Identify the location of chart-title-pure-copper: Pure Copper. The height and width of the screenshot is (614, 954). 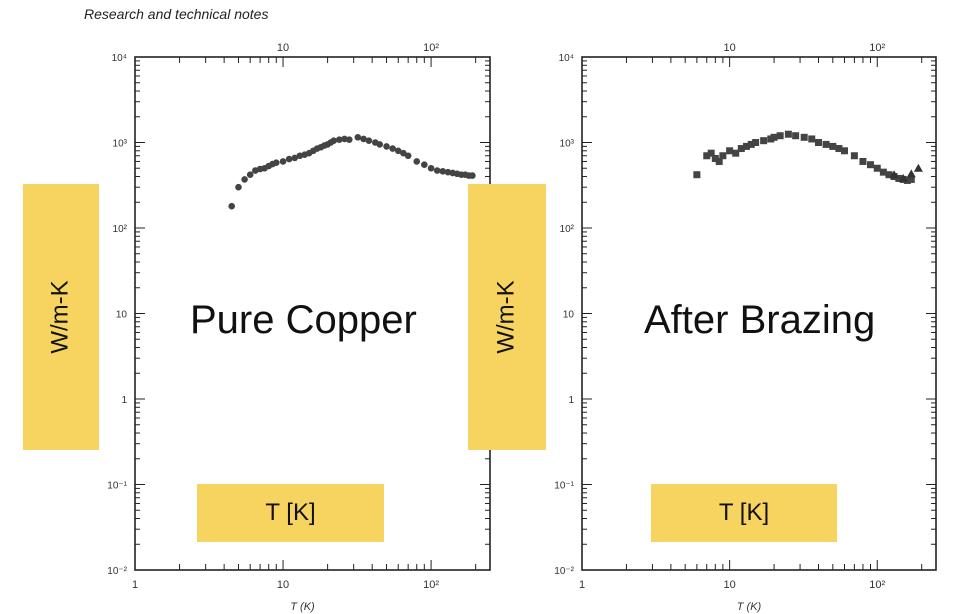
(303, 320).